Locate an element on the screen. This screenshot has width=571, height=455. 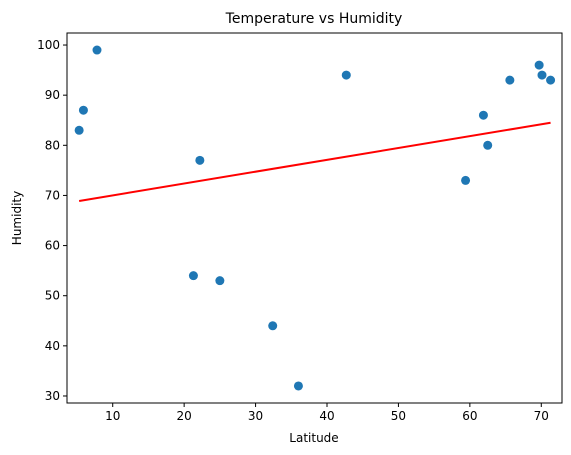
chart-title: Temperature vs Humidity is located at coordinates (314, 19).